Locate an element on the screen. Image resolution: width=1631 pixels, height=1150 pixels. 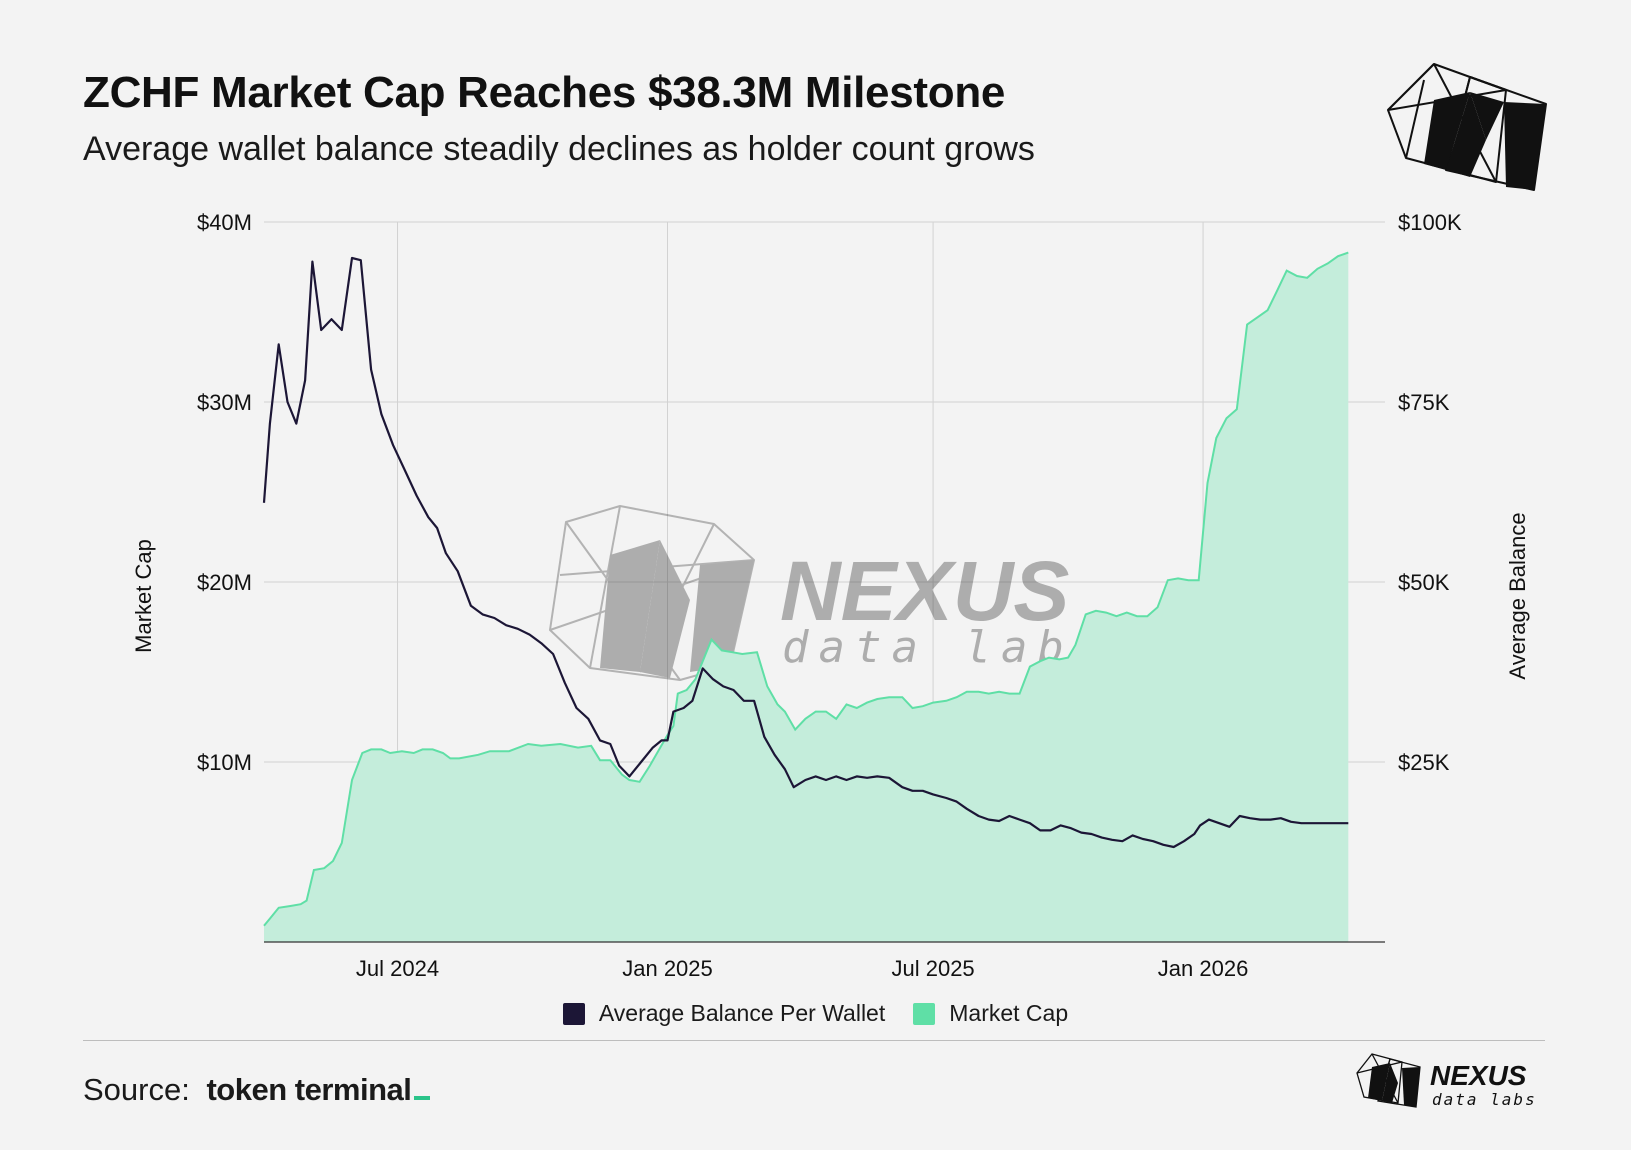
x-tick-label: Jul 2025 is located at coordinates (932, 968).